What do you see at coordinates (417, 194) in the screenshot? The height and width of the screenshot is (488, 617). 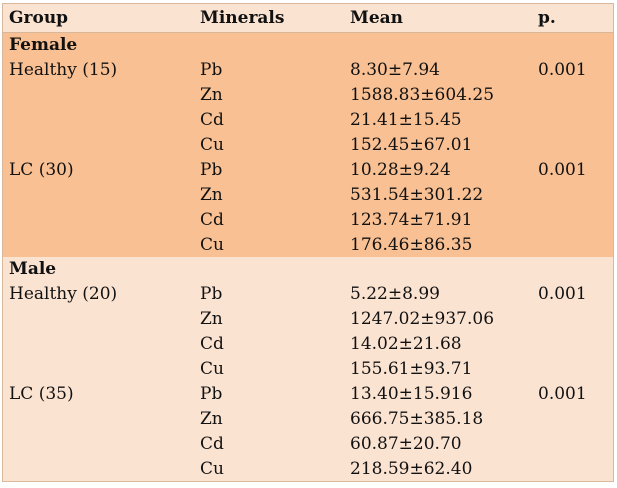 I see `mean-cell: 531.54±301.22` at bounding box center [417, 194].